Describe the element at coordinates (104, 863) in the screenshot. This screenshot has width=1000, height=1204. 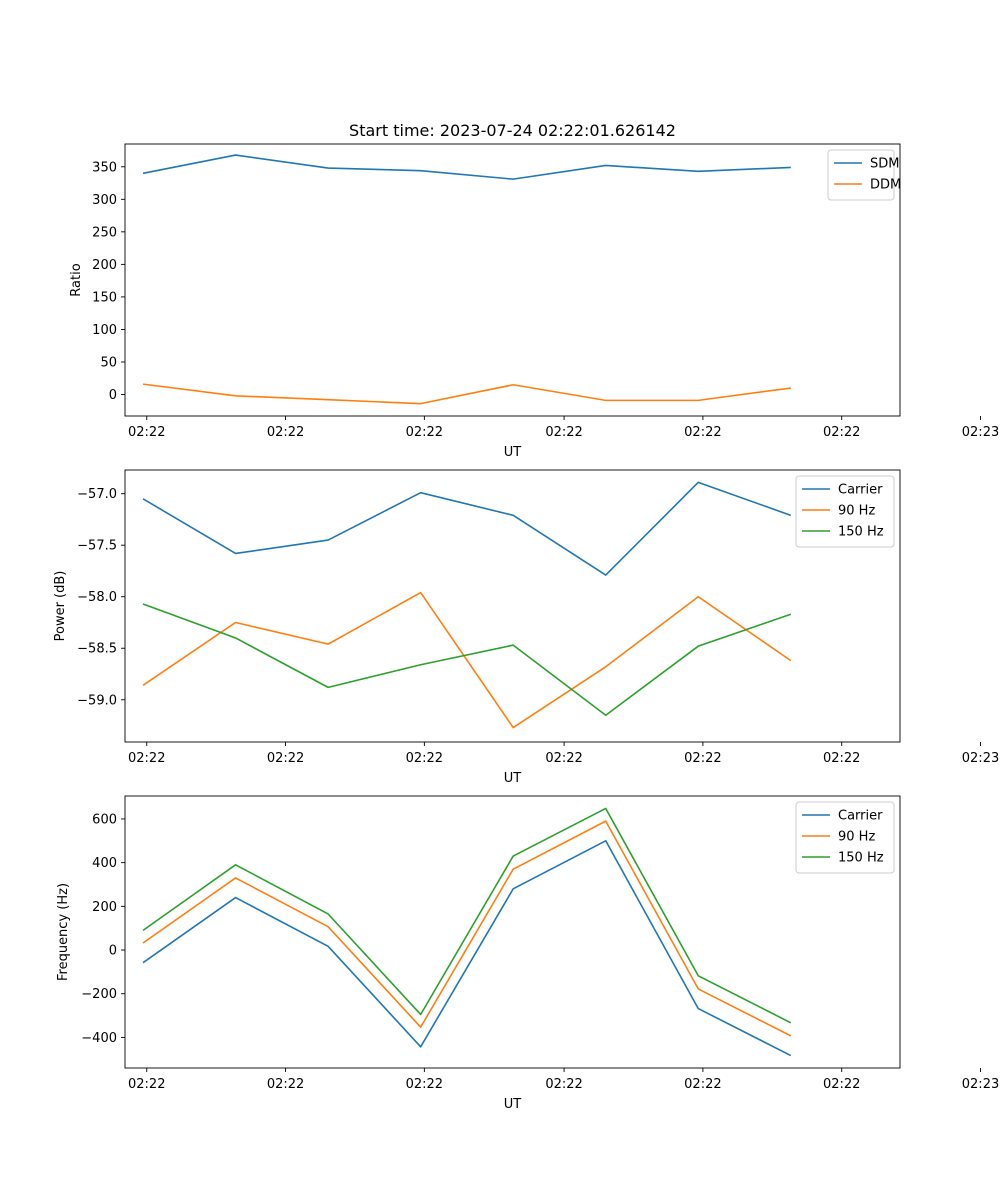
I see `y-tick-label: 400` at that location.